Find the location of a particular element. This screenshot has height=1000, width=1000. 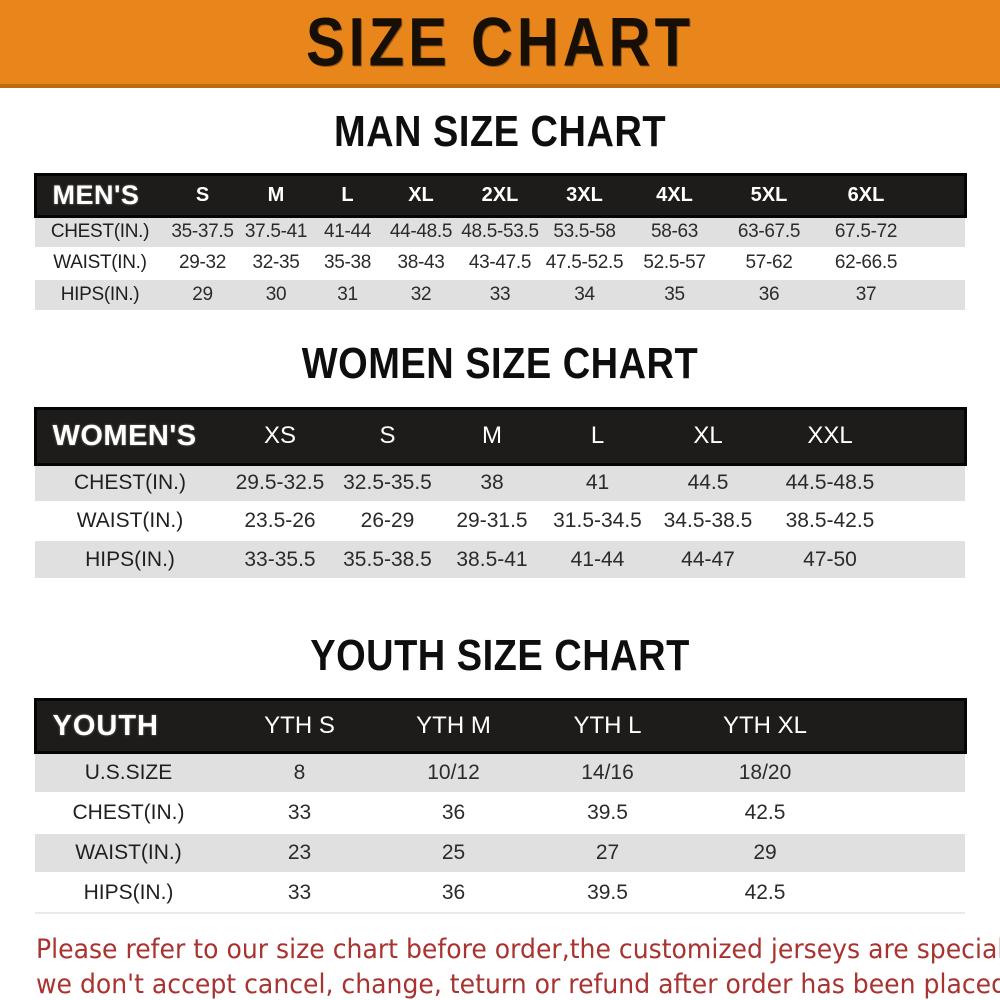

table-cell: 44.5 is located at coordinates (708, 482).